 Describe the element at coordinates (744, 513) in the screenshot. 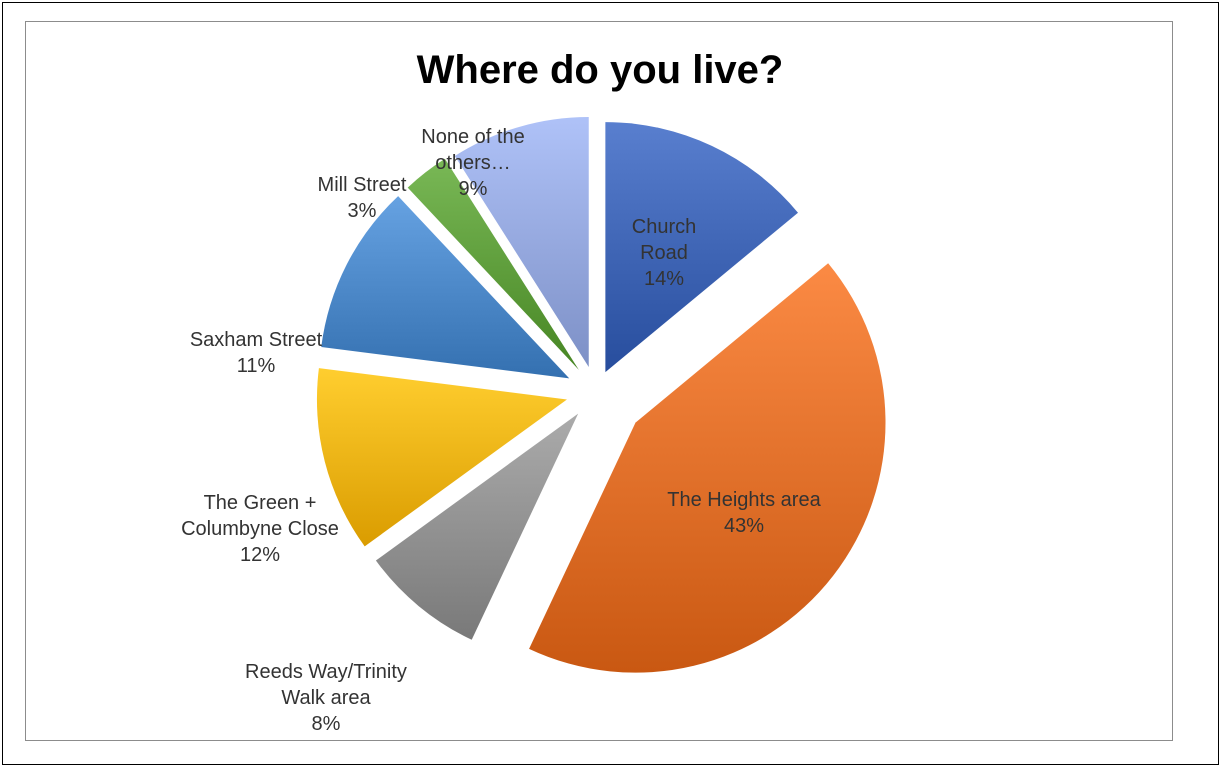

I see `slice-label: The Heights area 43%` at that location.